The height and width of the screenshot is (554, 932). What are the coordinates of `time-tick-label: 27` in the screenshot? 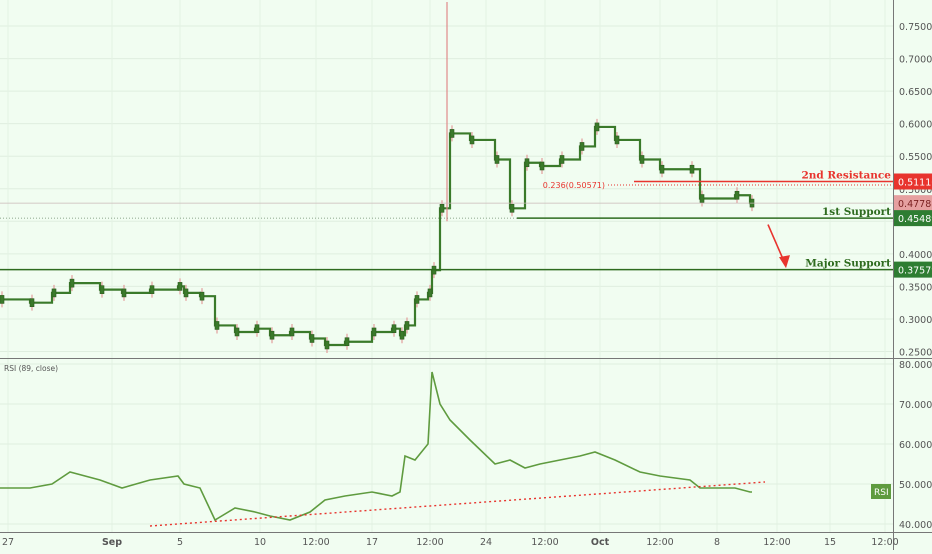 It's located at (8, 542).